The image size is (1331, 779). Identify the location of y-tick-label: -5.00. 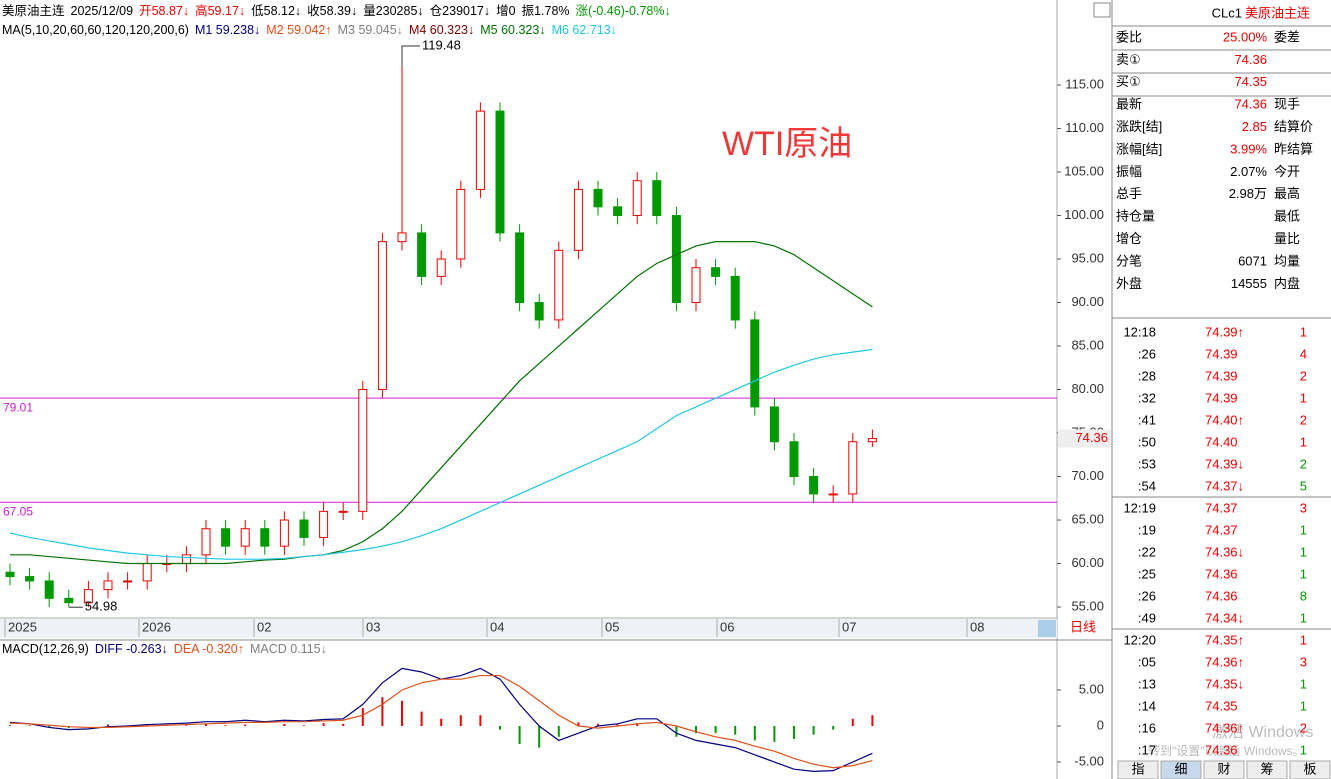
(1089, 760).